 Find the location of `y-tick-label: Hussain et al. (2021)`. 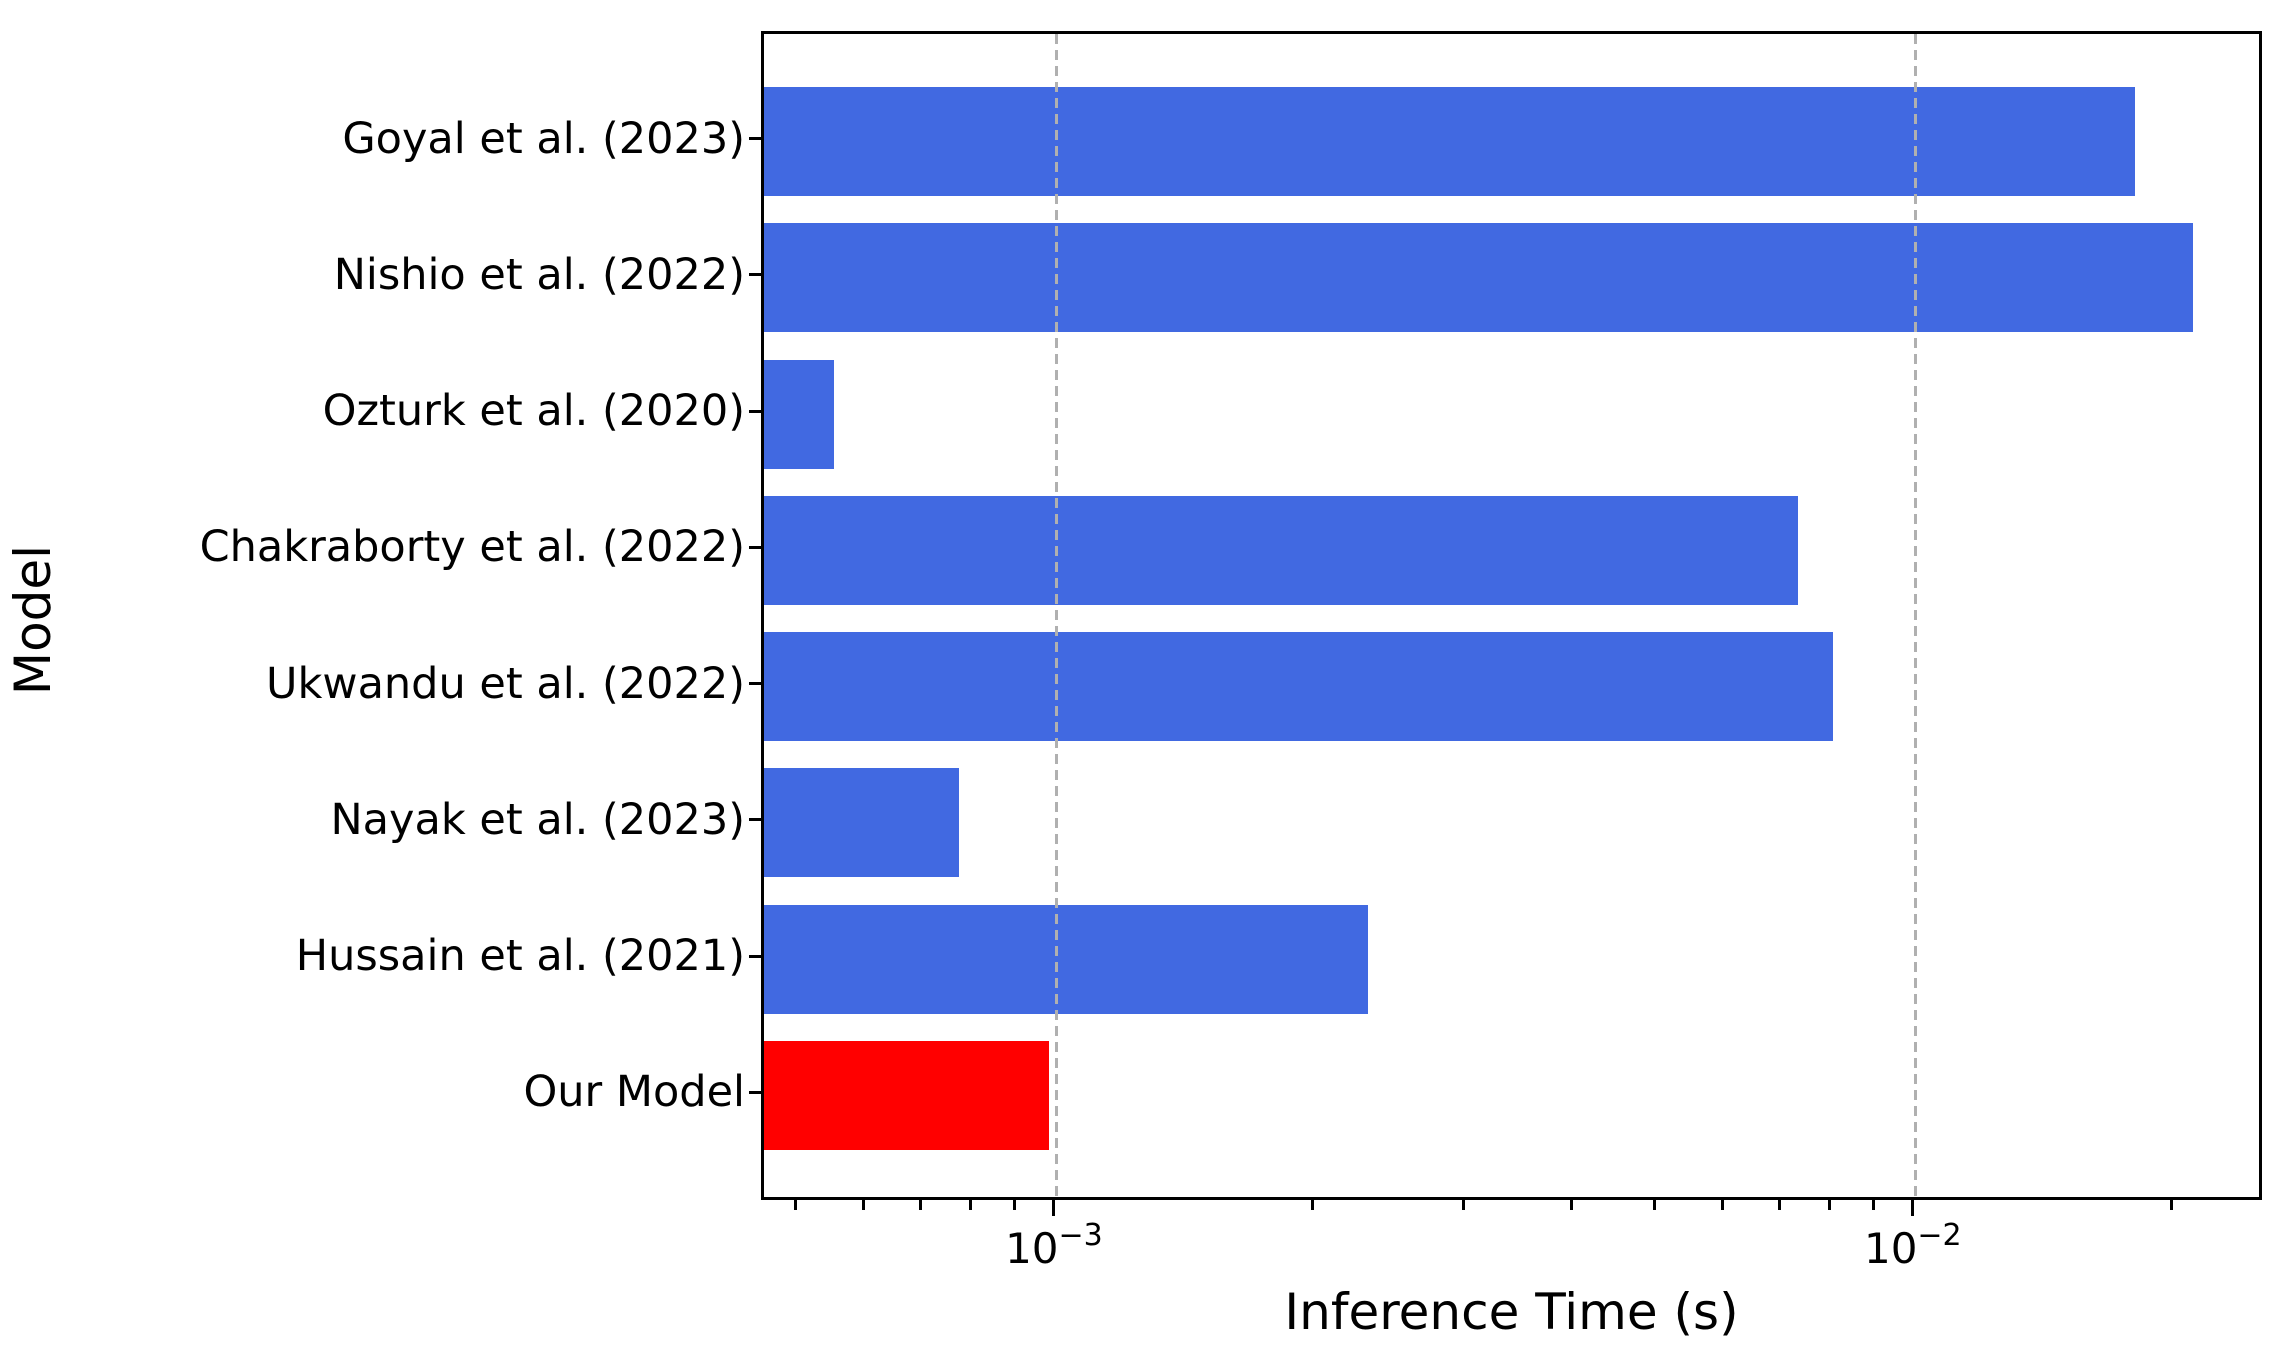

y-tick-label: Hussain et al. (2021) is located at coordinates (520, 956).